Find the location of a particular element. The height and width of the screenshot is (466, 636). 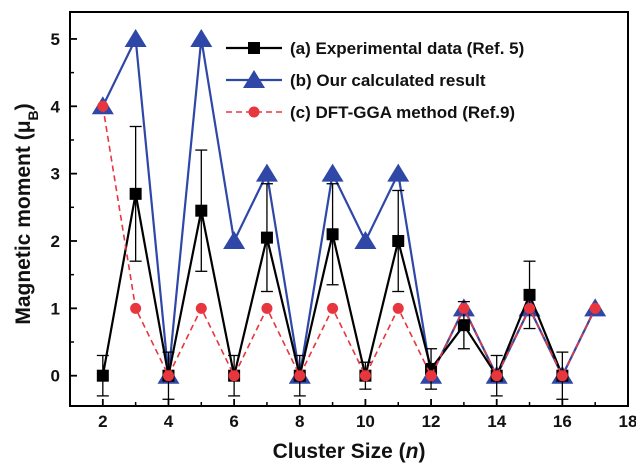

x-tick-label: 2 is located at coordinates (102, 421).